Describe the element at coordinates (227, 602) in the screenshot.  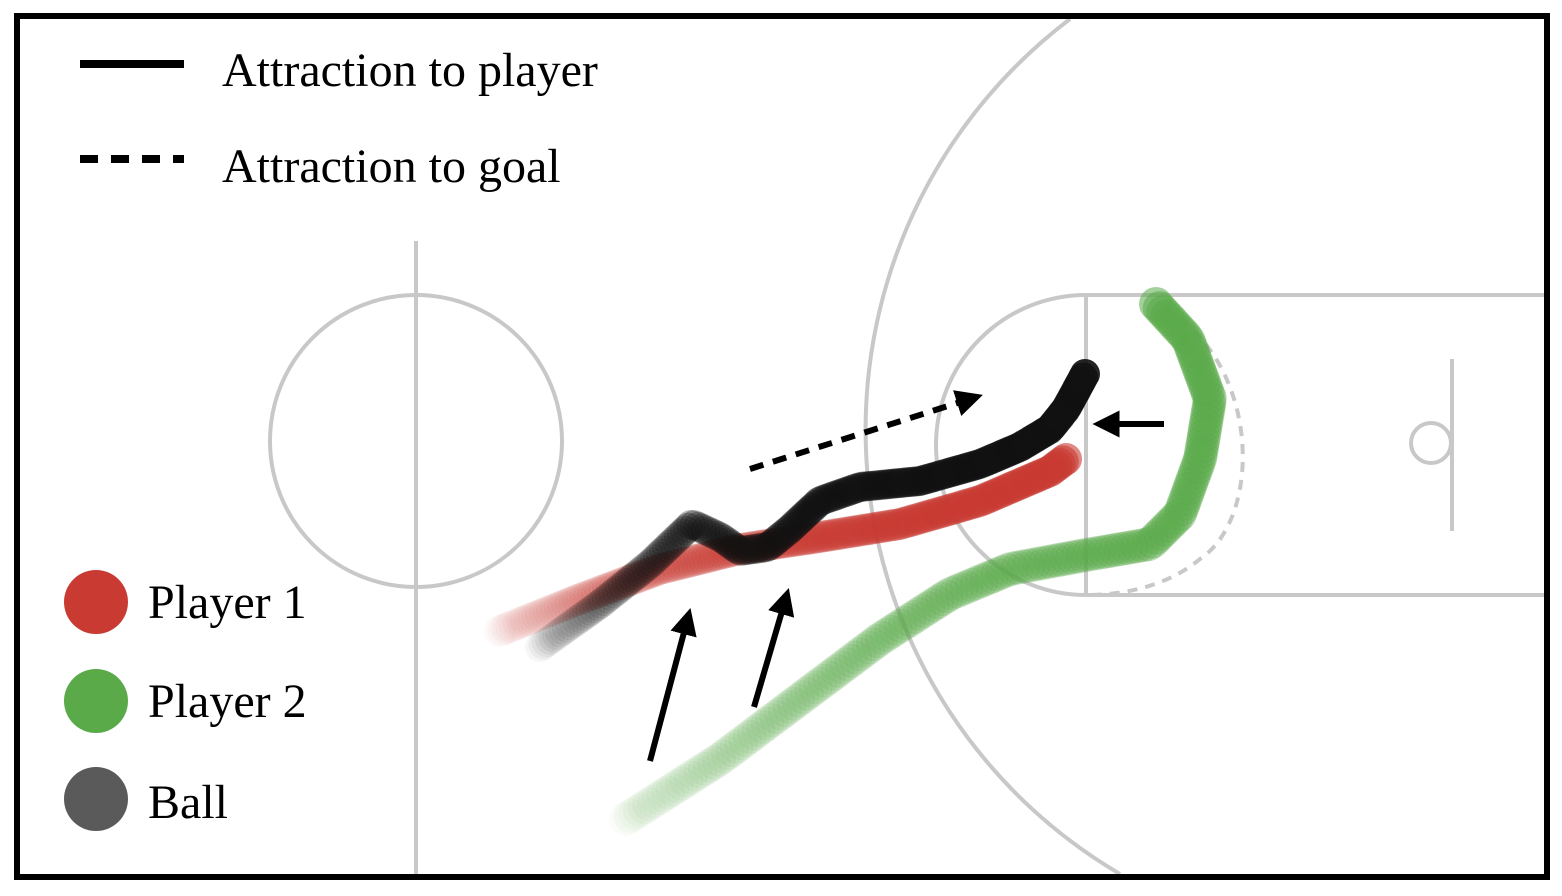
I see `legend-label-player1: Player 1` at that location.